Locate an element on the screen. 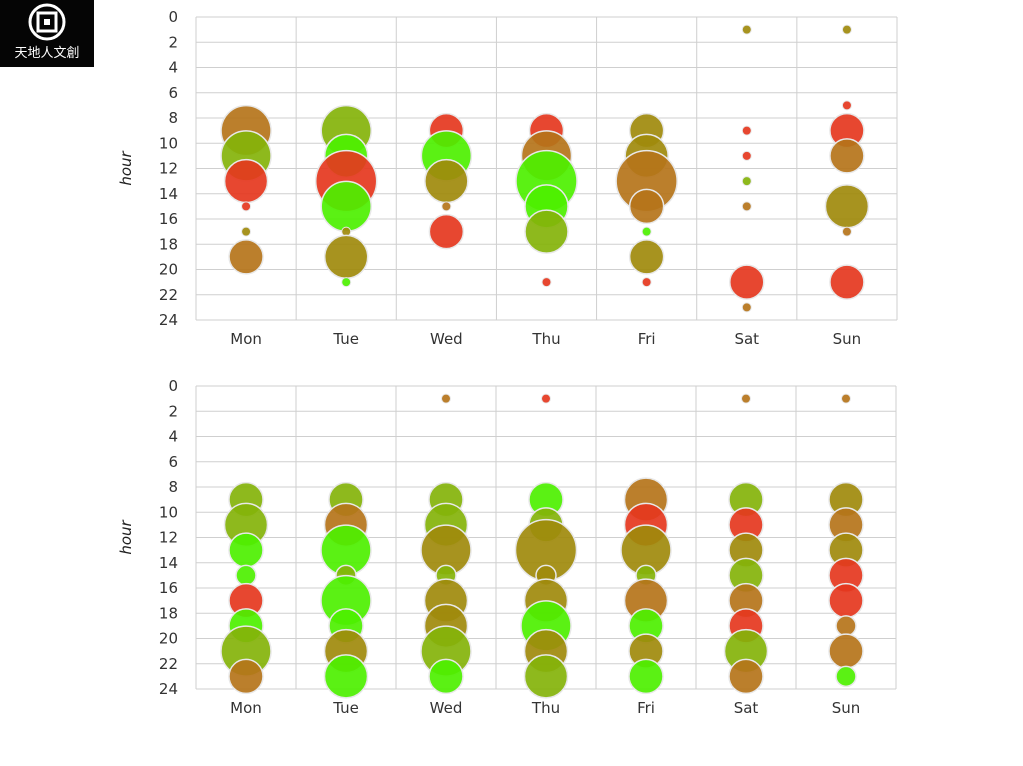 The height and width of the screenshot is (766, 1023). logo: 天地人文創 is located at coordinates (47, 33).